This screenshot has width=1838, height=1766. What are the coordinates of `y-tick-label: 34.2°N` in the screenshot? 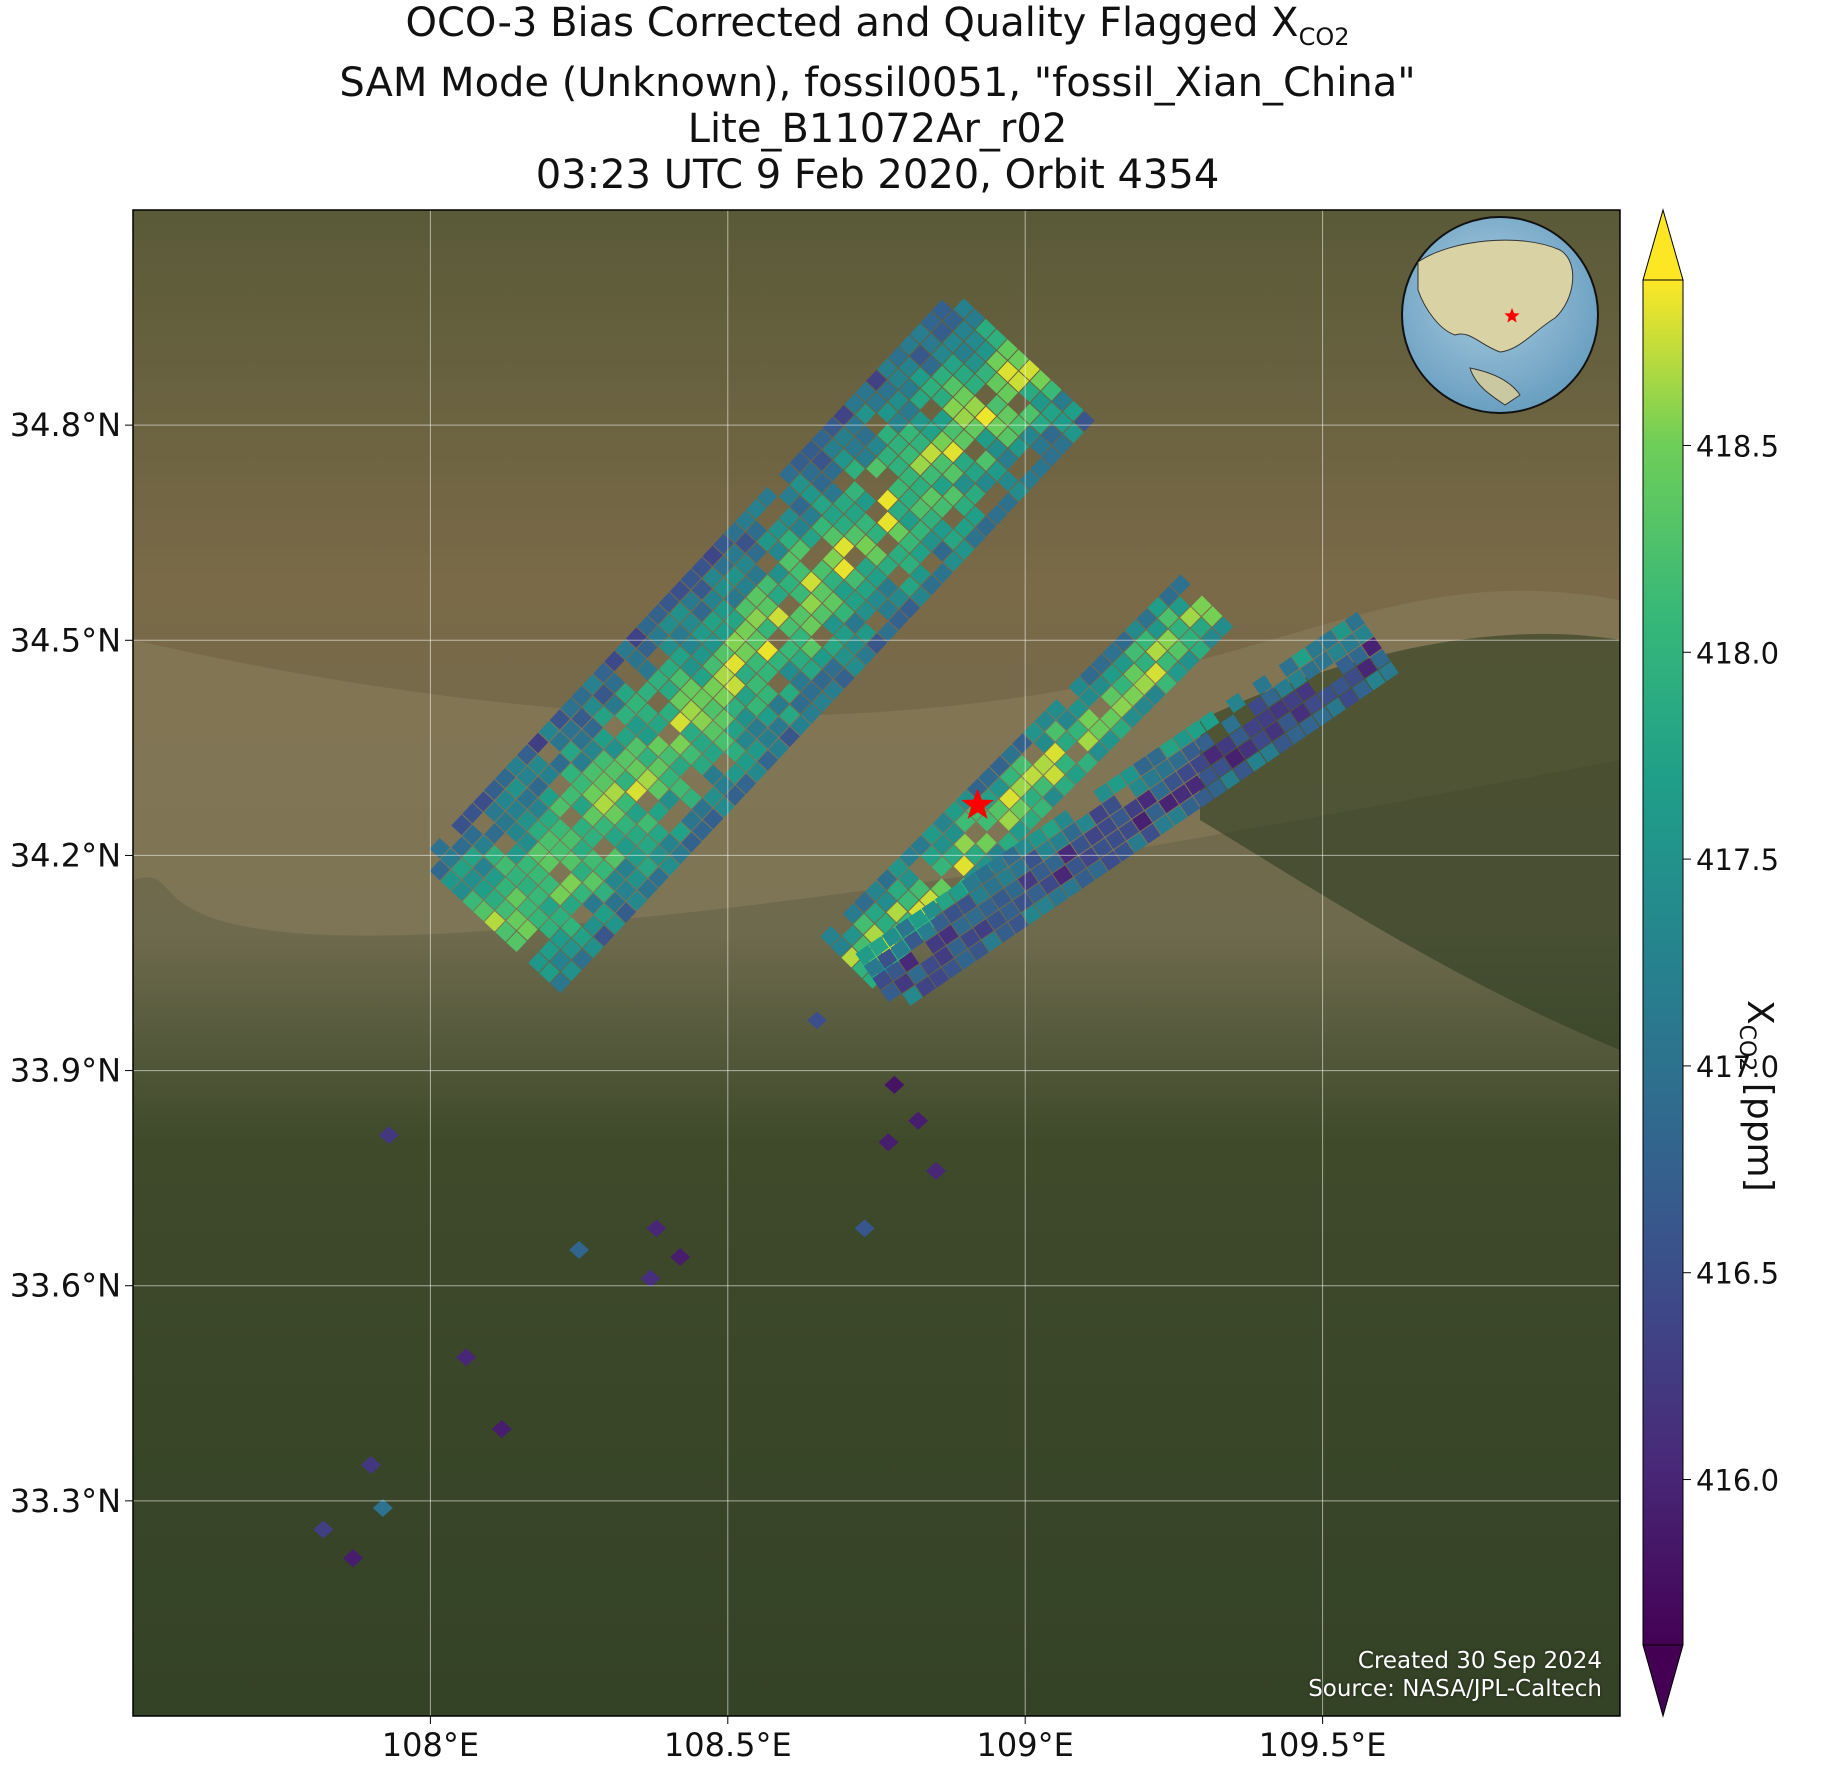 It's located at (65, 855).